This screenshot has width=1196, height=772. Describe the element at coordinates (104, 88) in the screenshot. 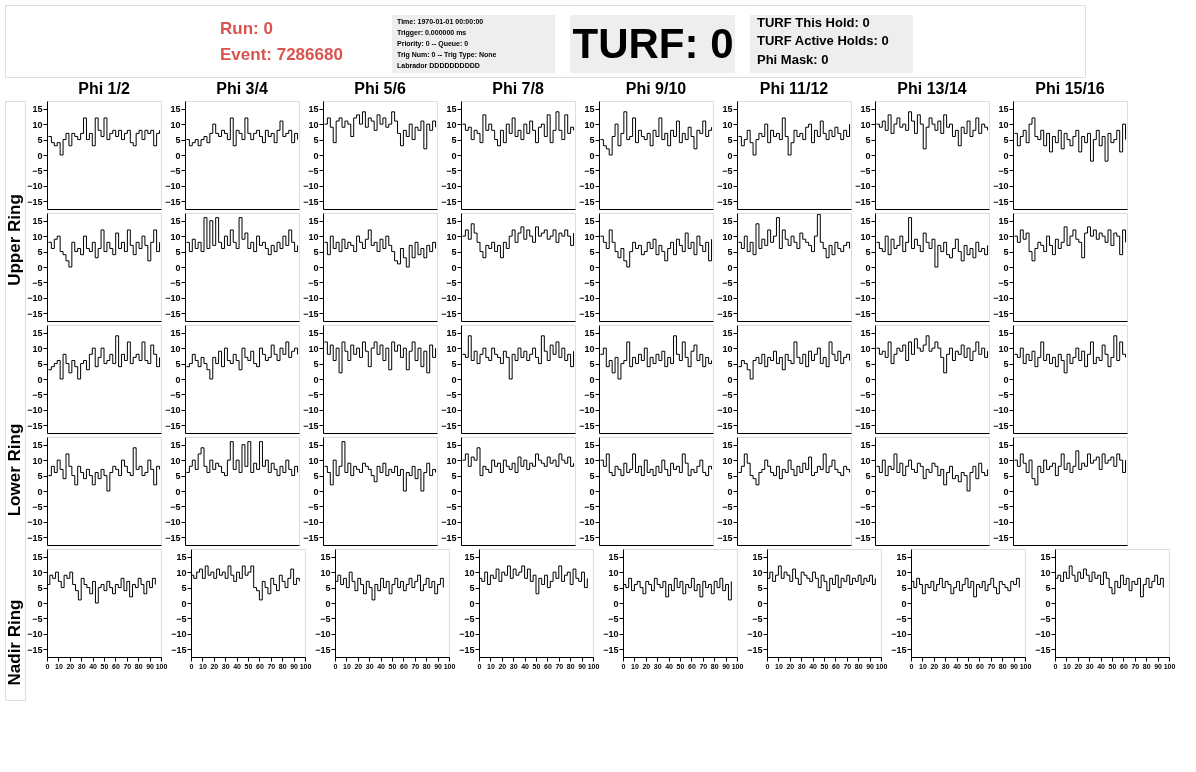

I see `chart-title: Phi 1/2` at that location.